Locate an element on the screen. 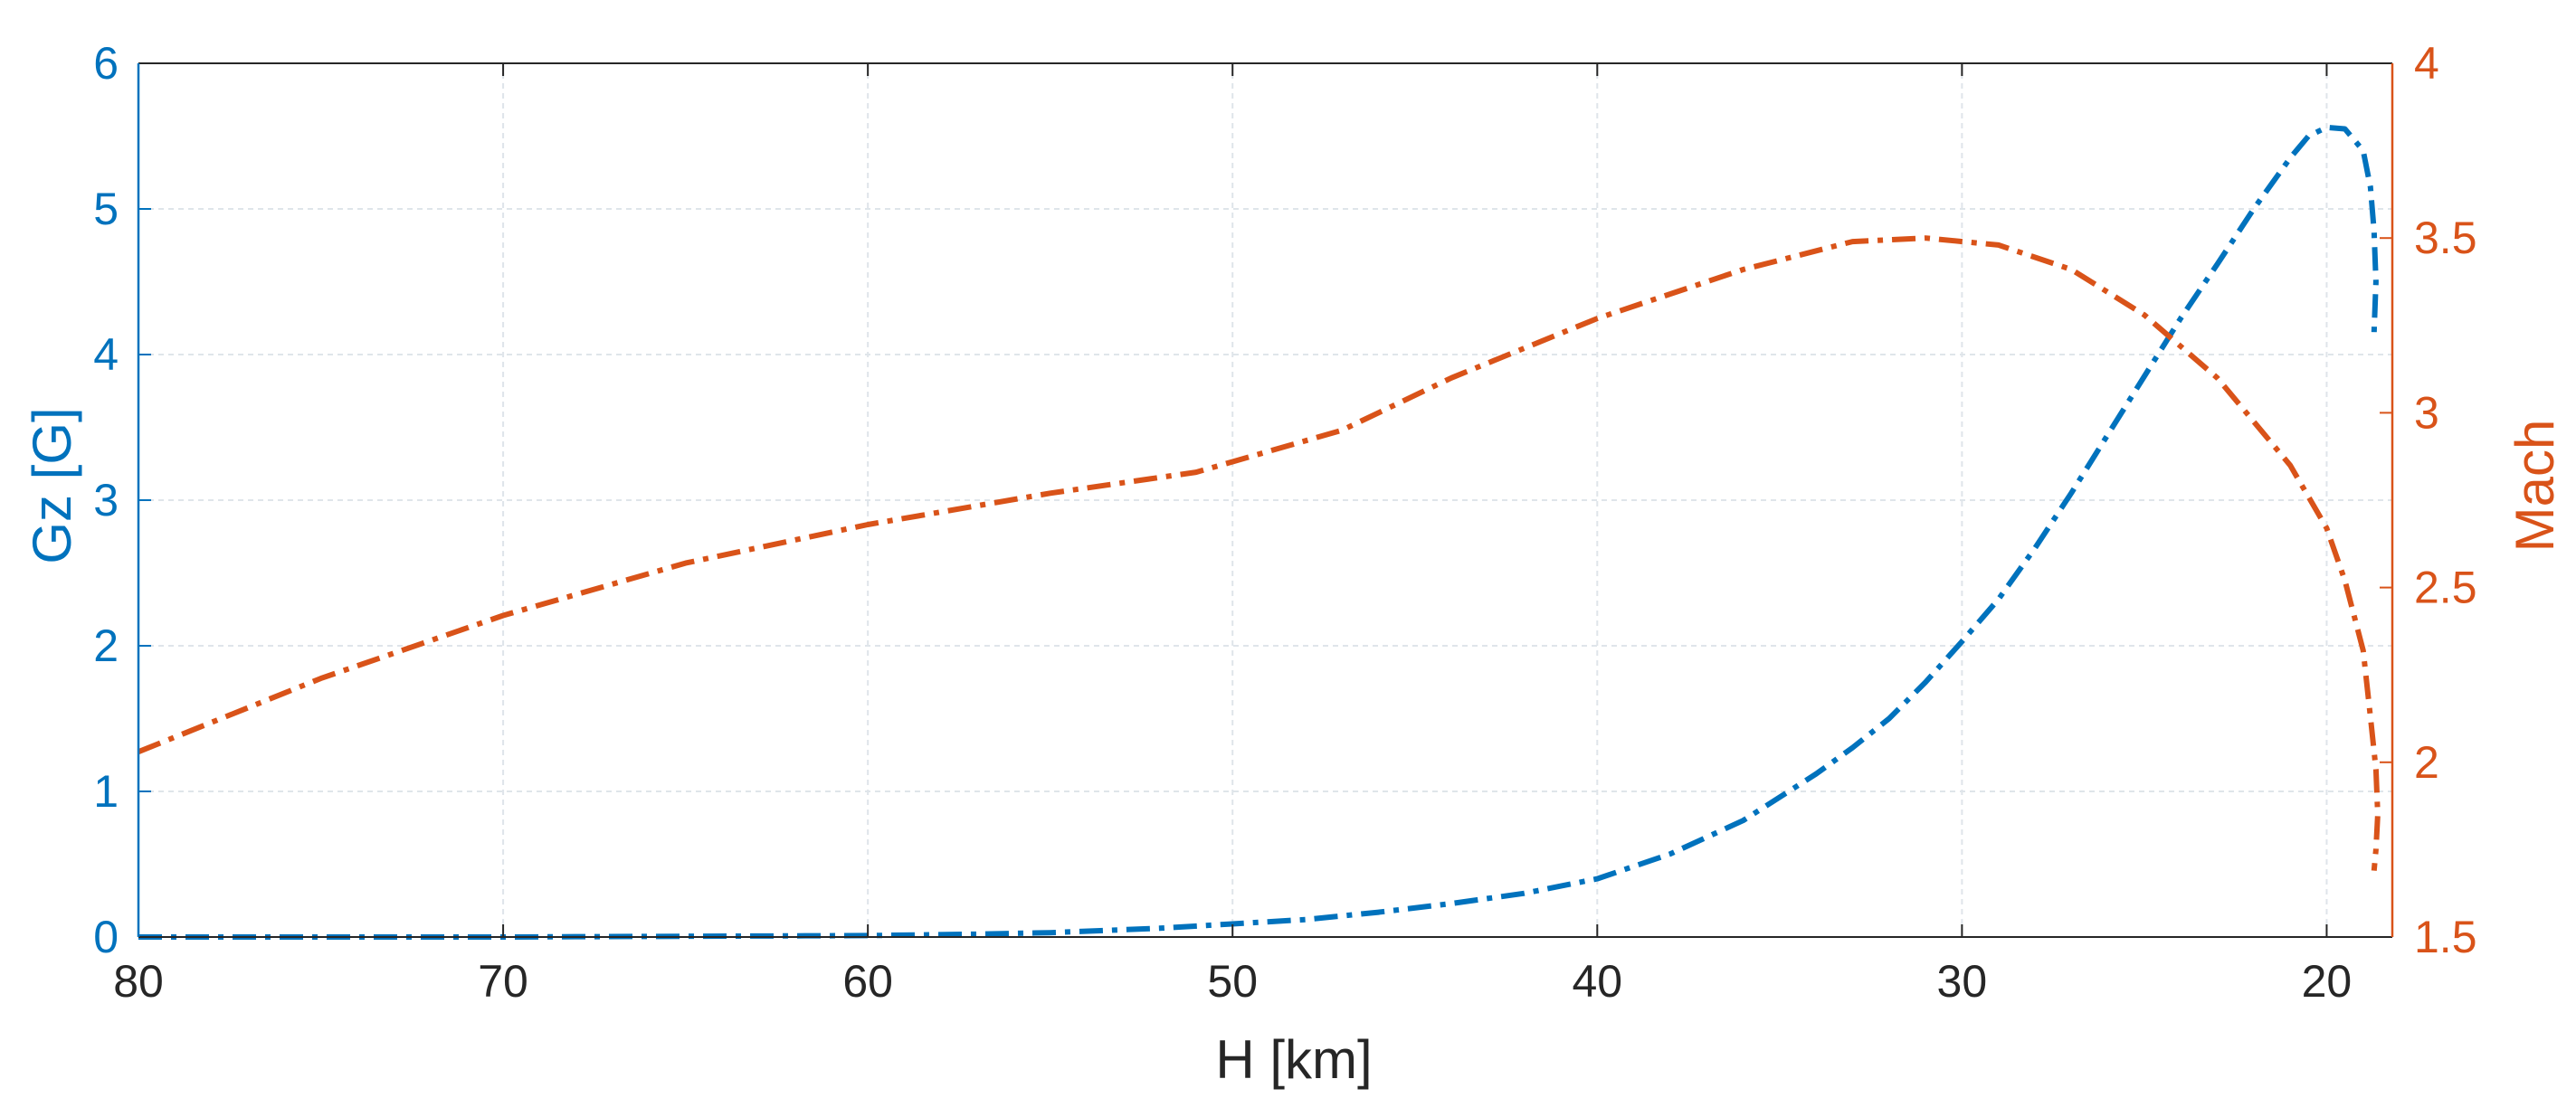 The width and height of the screenshot is (2576, 1117). x-tick-label: 80 is located at coordinates (139, 981).